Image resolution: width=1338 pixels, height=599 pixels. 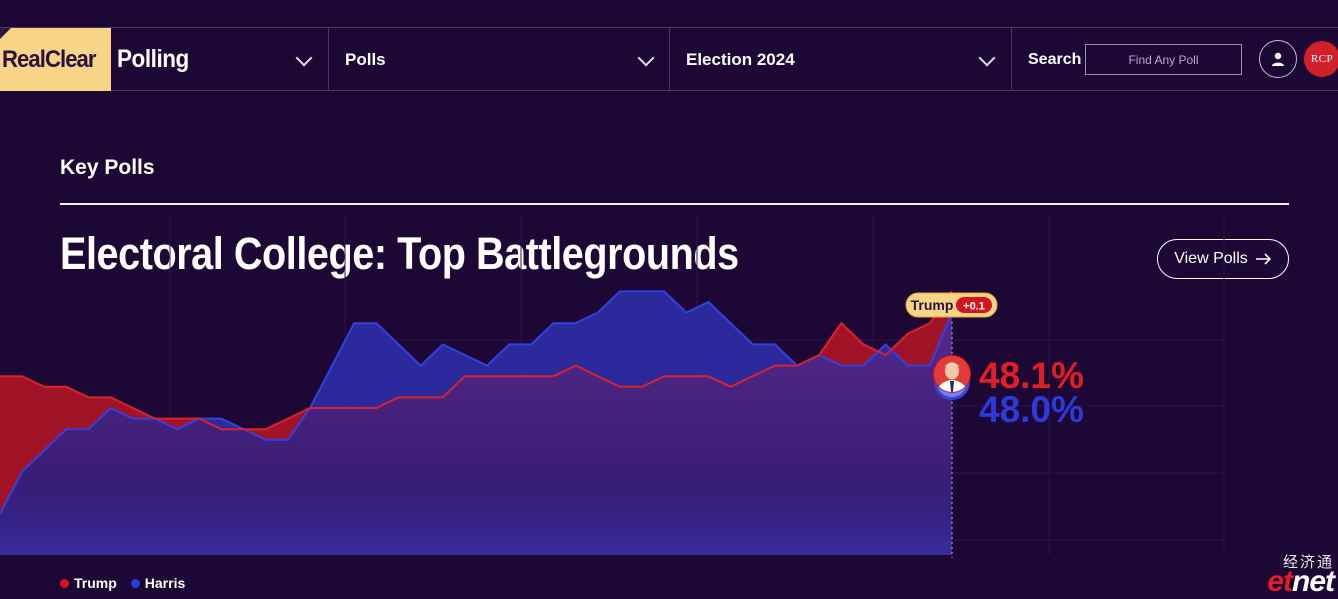 I want to click on harris-value: 48.0%, so click(x=1031, y=409).